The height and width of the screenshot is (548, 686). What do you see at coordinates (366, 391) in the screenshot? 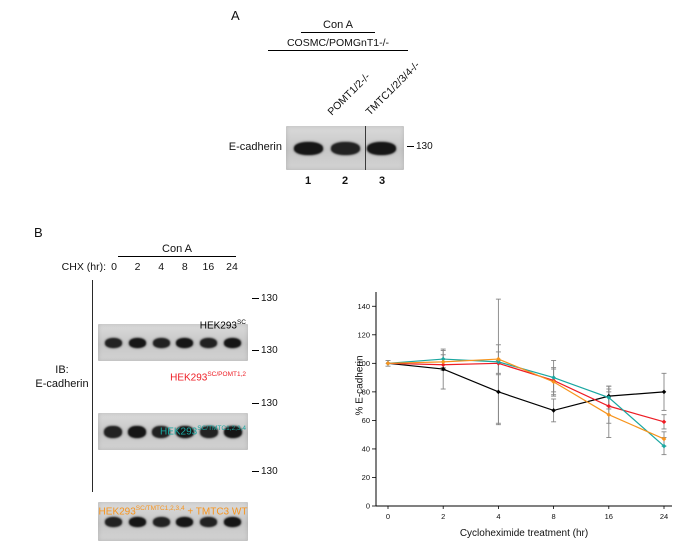
I see `svg-text: 80` at bounding box center [366, 391].